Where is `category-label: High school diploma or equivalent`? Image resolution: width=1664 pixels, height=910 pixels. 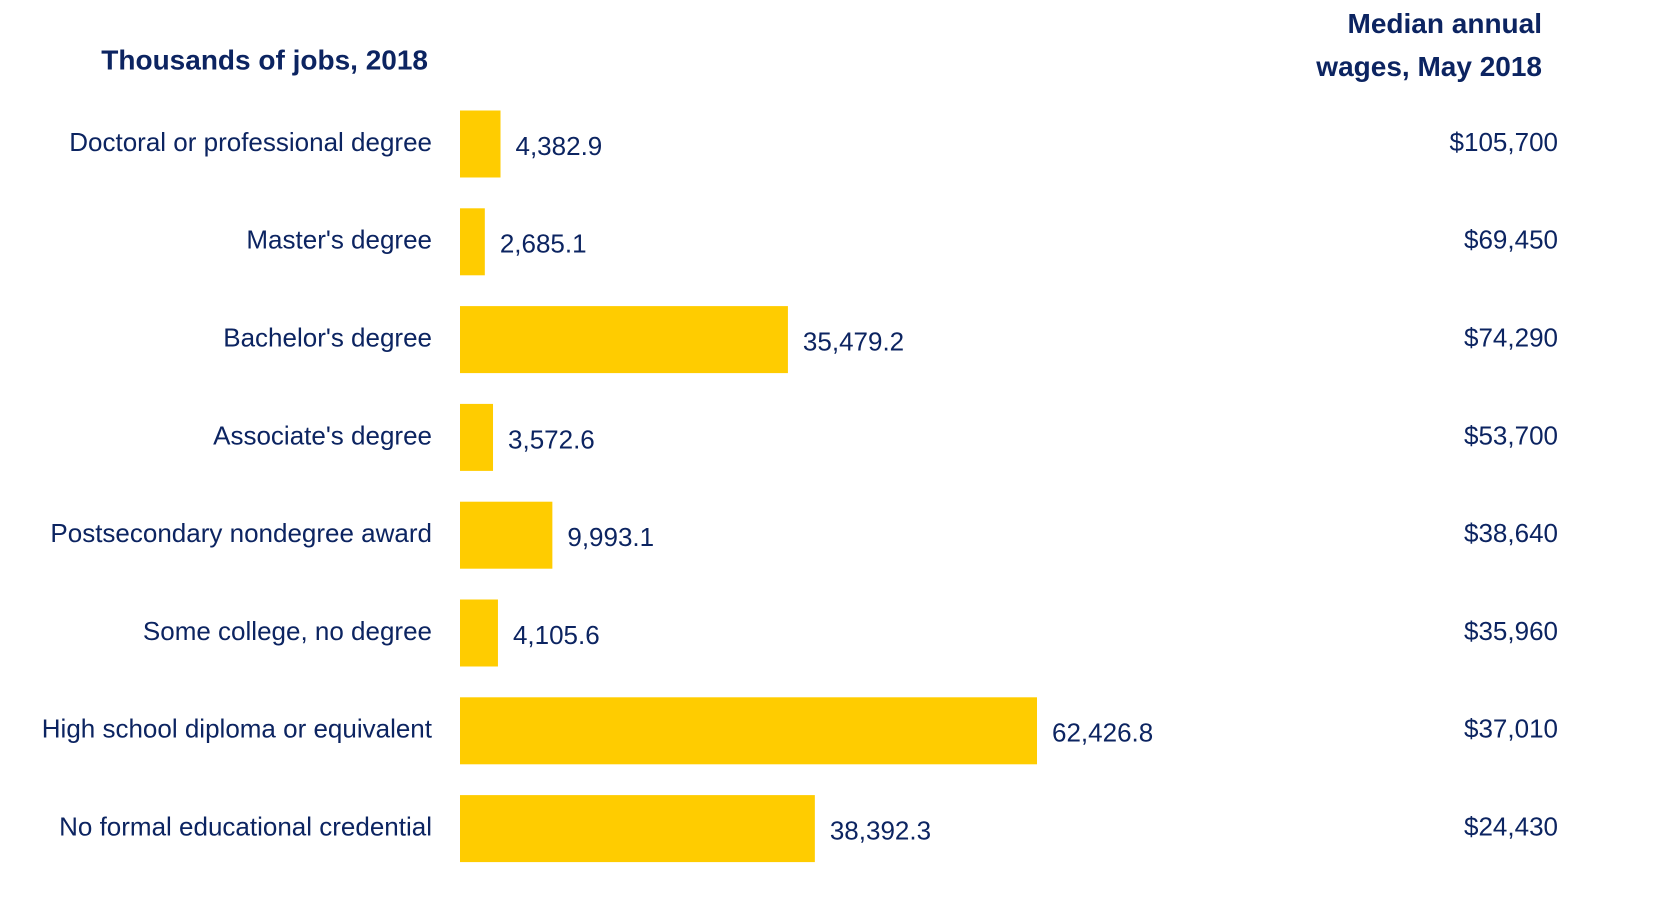
category-label: High school diploma or equivalent is located at coordinates (237, 729).